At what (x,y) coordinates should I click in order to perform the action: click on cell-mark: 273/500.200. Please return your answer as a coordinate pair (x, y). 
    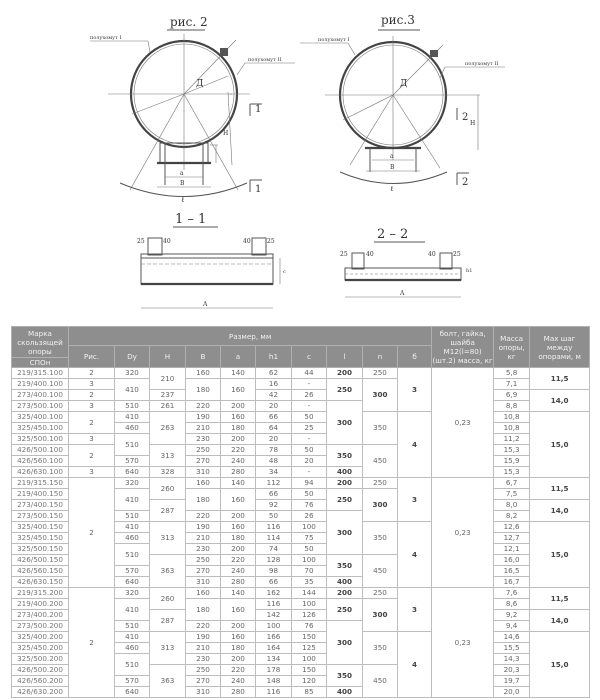
    Looking at the image, I should click on (40, 626).